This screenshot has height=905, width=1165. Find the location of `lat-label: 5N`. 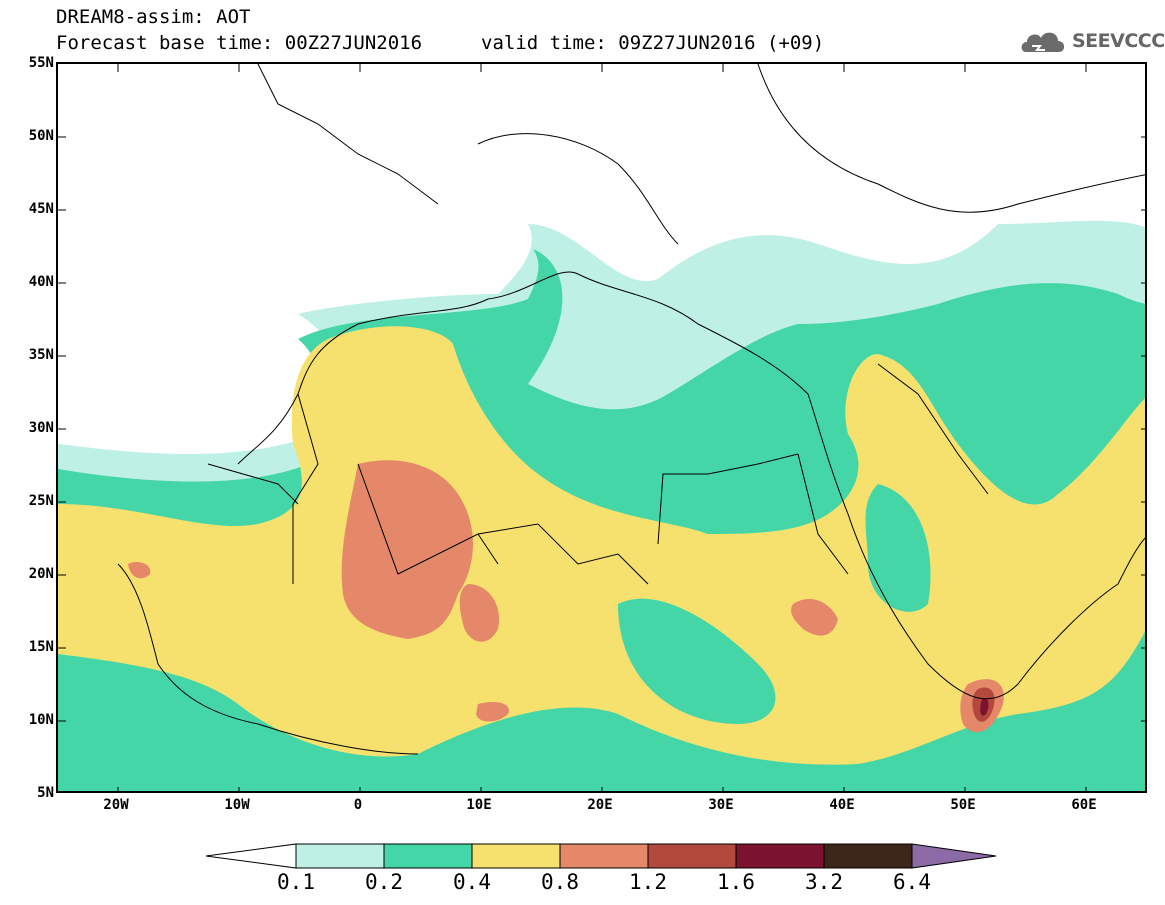

lat-label: 5N is located at coordinates (45, 793).